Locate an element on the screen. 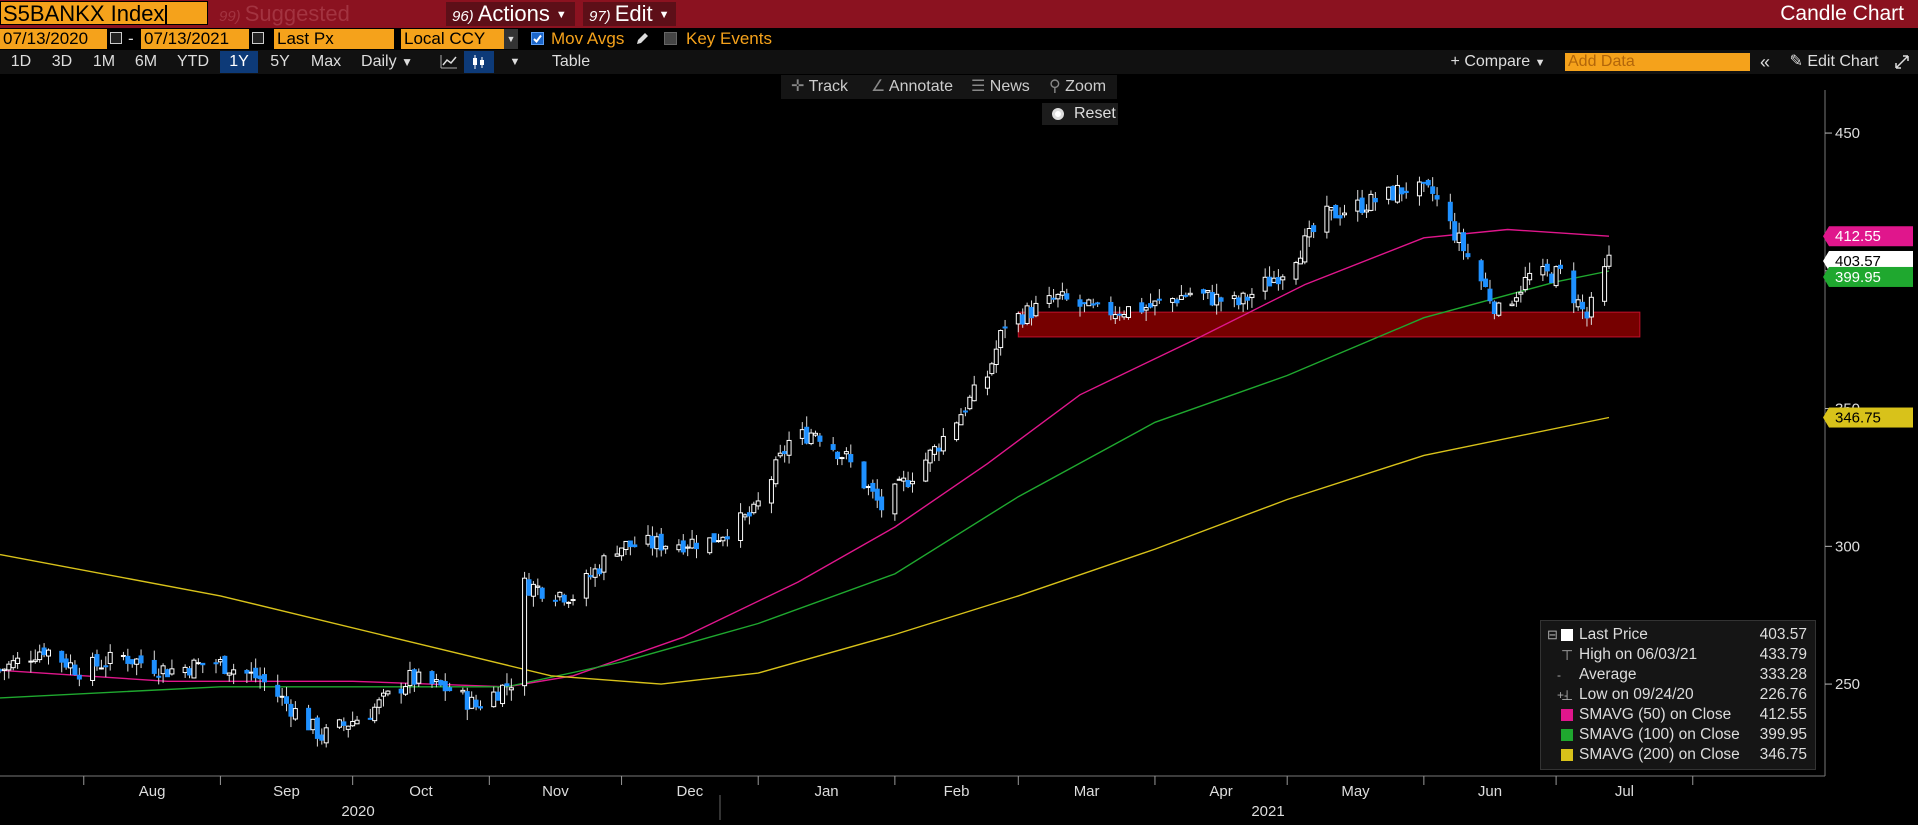 The width and height of the screenshot is (1918, 825). zoom-tool: ⚲ Zoom is located at coordinates (1077, 87).